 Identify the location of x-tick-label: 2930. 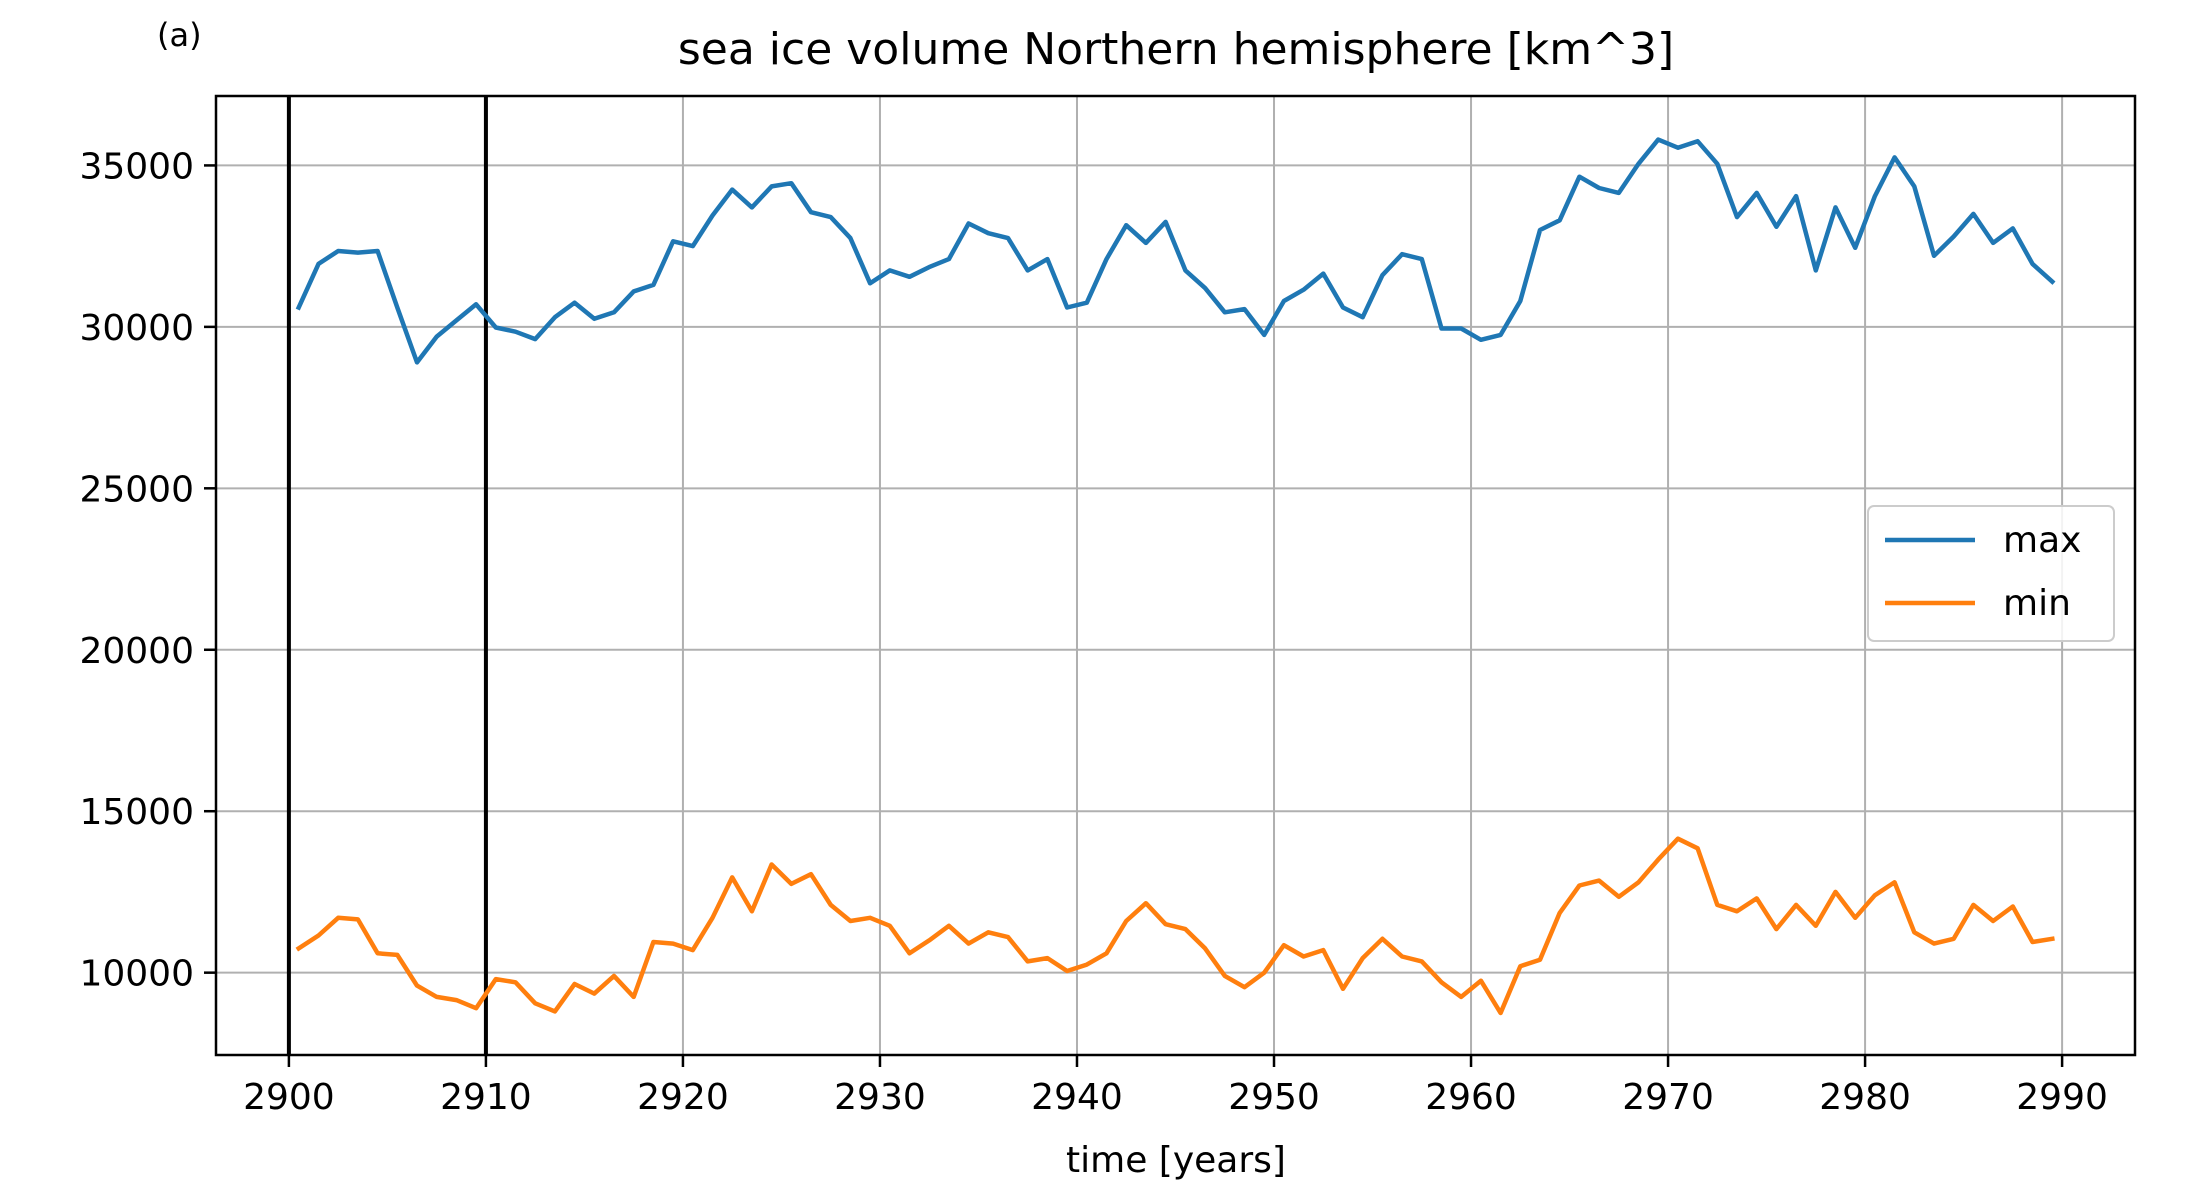
(880, 1097).